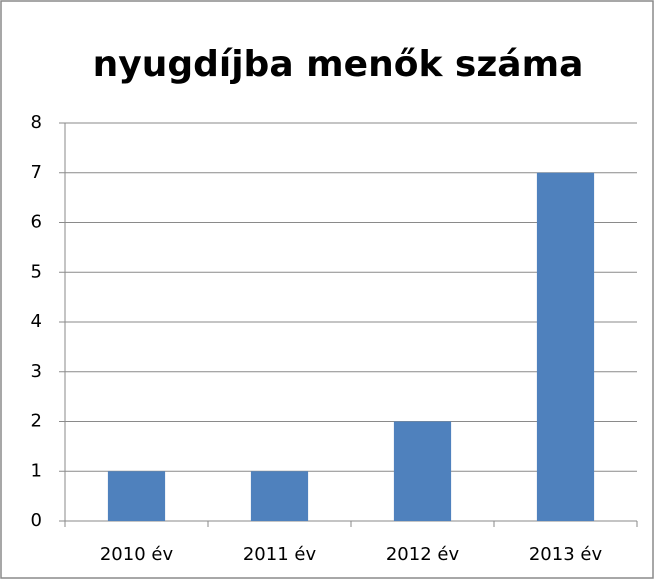  Describe the element at coordinates (36, 321) in the screenshot. I see `y-tick-label: 4` at that location.